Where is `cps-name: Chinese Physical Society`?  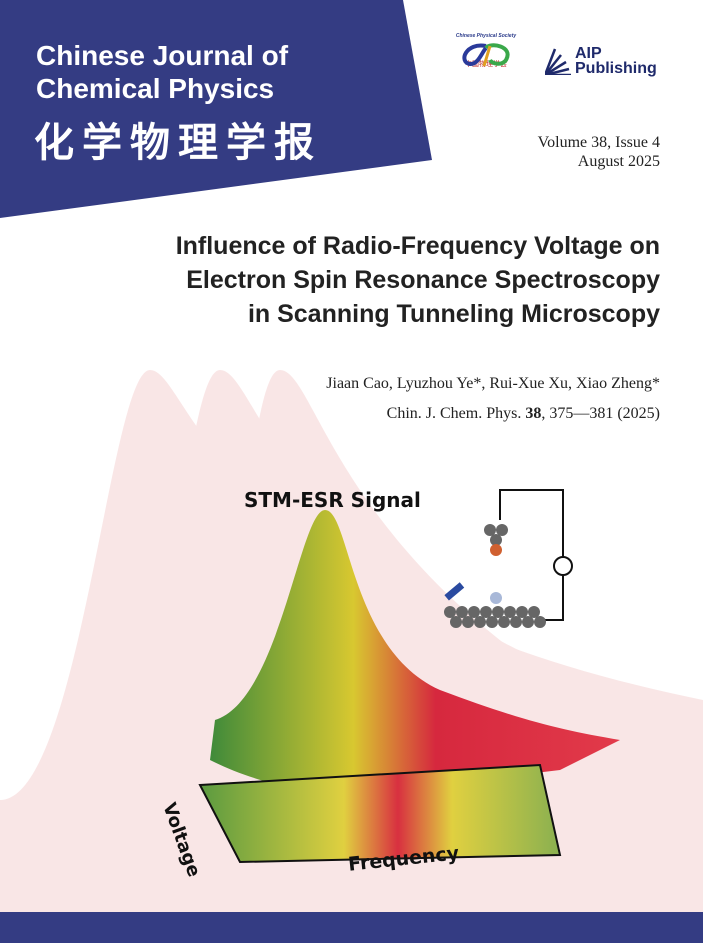
cps-name: Chinese Physical Society is located at coordinates (486, 36).